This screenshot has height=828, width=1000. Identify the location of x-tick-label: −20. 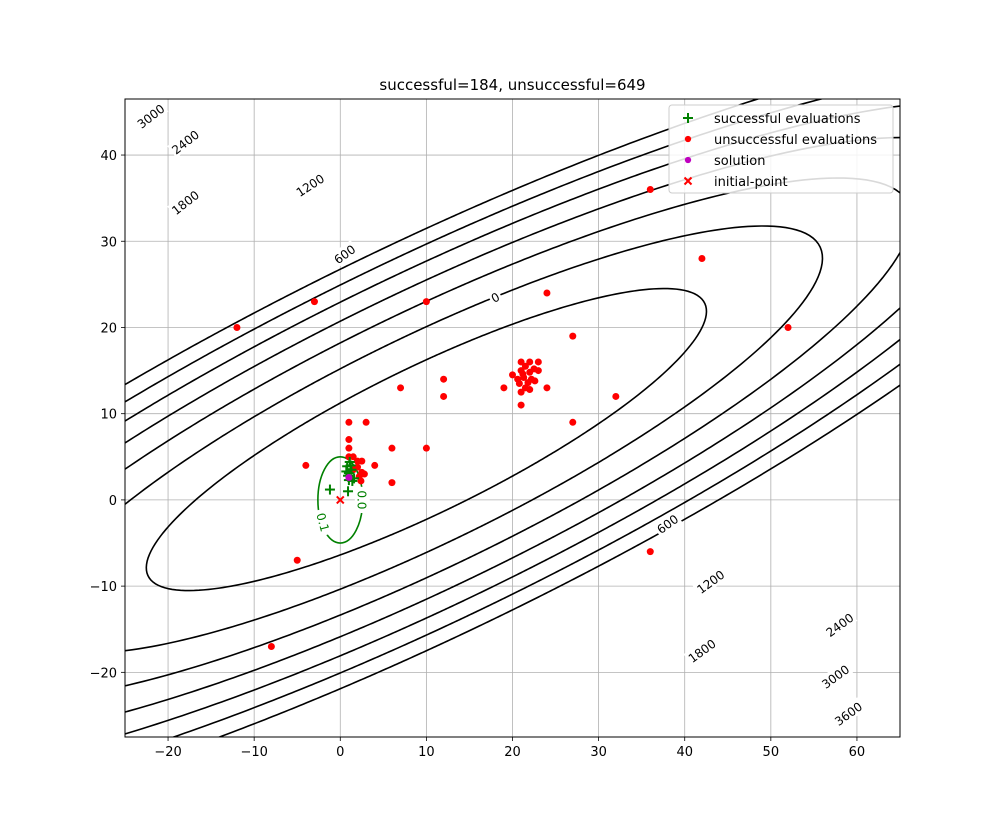
(167, 752).